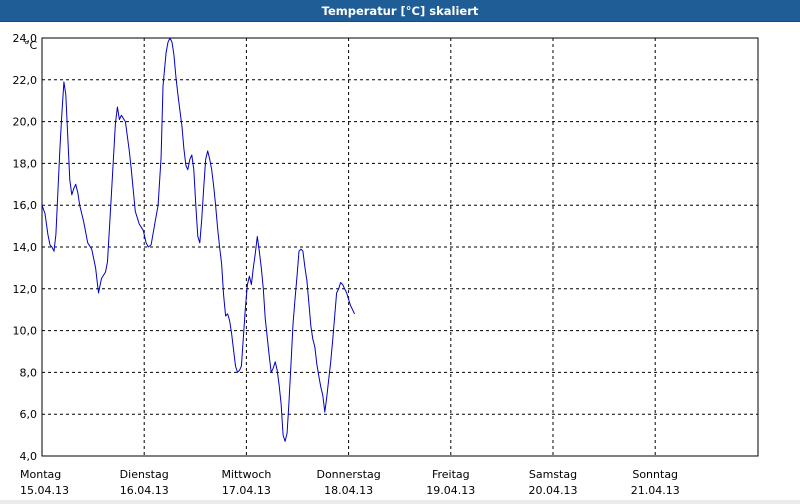  I want to click on y-tick-label: 20,0, so click(25, 122).